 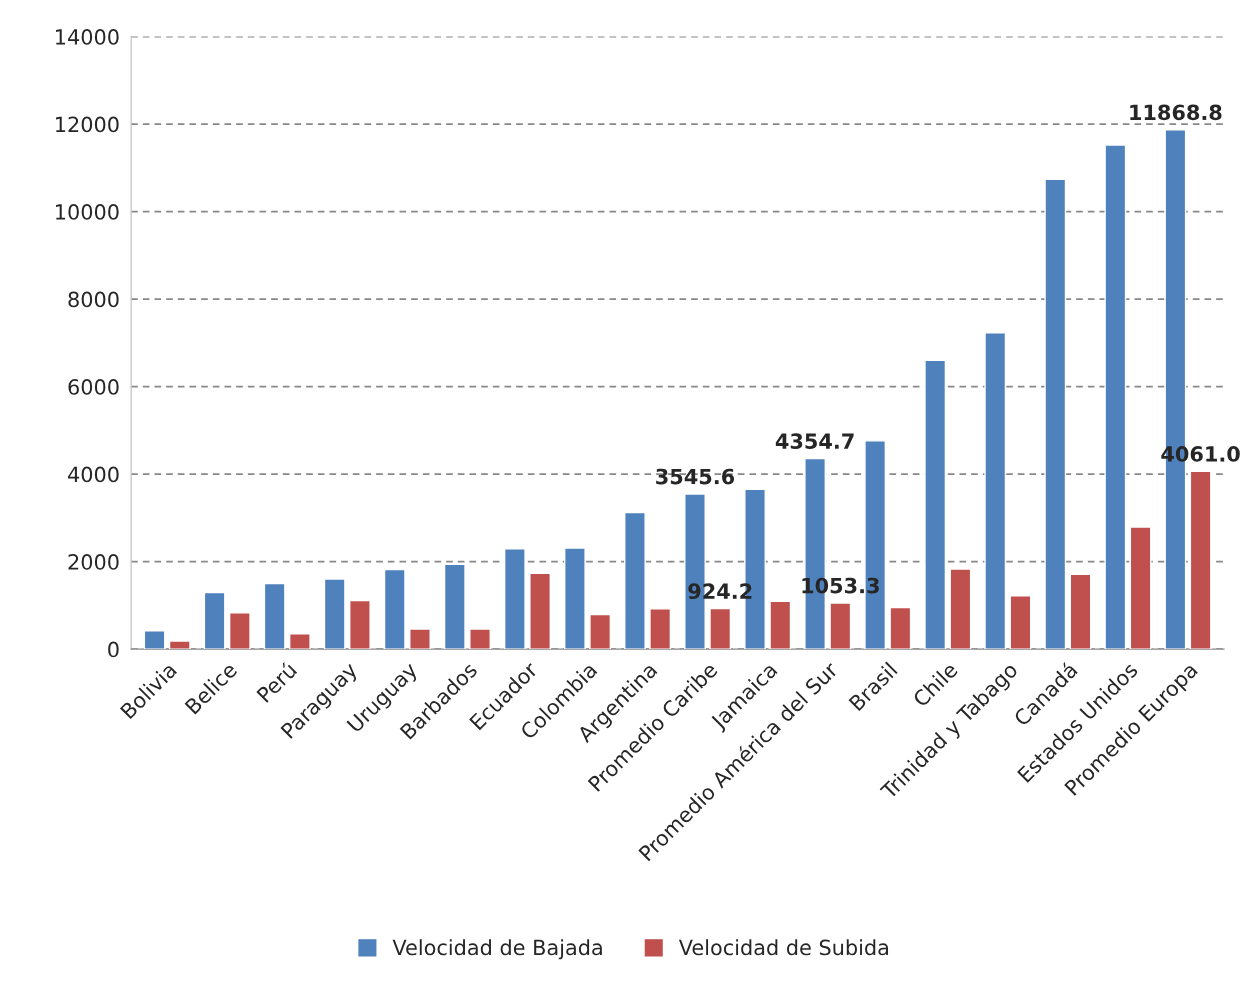 What do you see at coordinates (93, 474) in the screenshot?
I see `y-tick-label: 4000` at bounding box center [93, 474].